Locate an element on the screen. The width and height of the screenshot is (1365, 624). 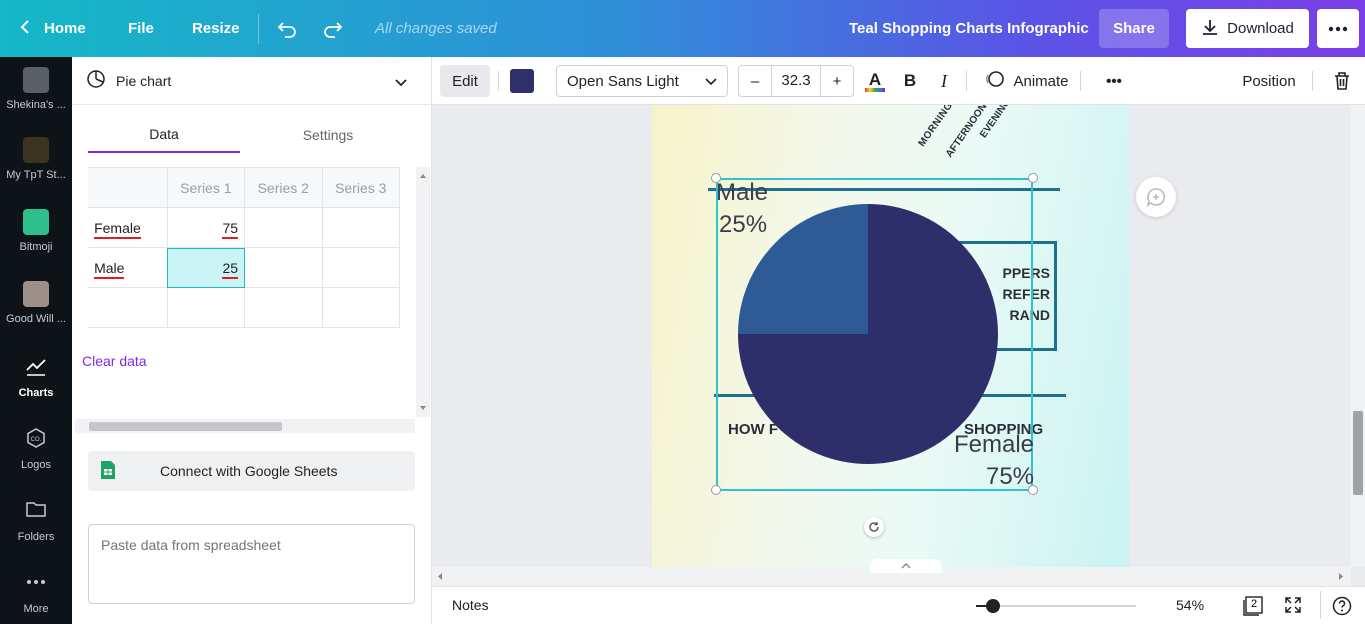
svg-text: CO. is located at coordinates (36, 440).